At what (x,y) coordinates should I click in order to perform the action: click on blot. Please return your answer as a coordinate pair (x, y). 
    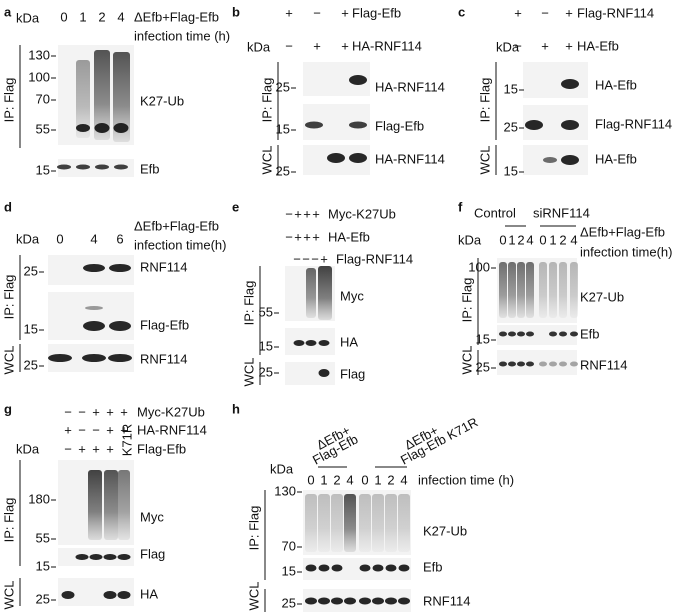
    Looking at the image, I should click on (537, 335).